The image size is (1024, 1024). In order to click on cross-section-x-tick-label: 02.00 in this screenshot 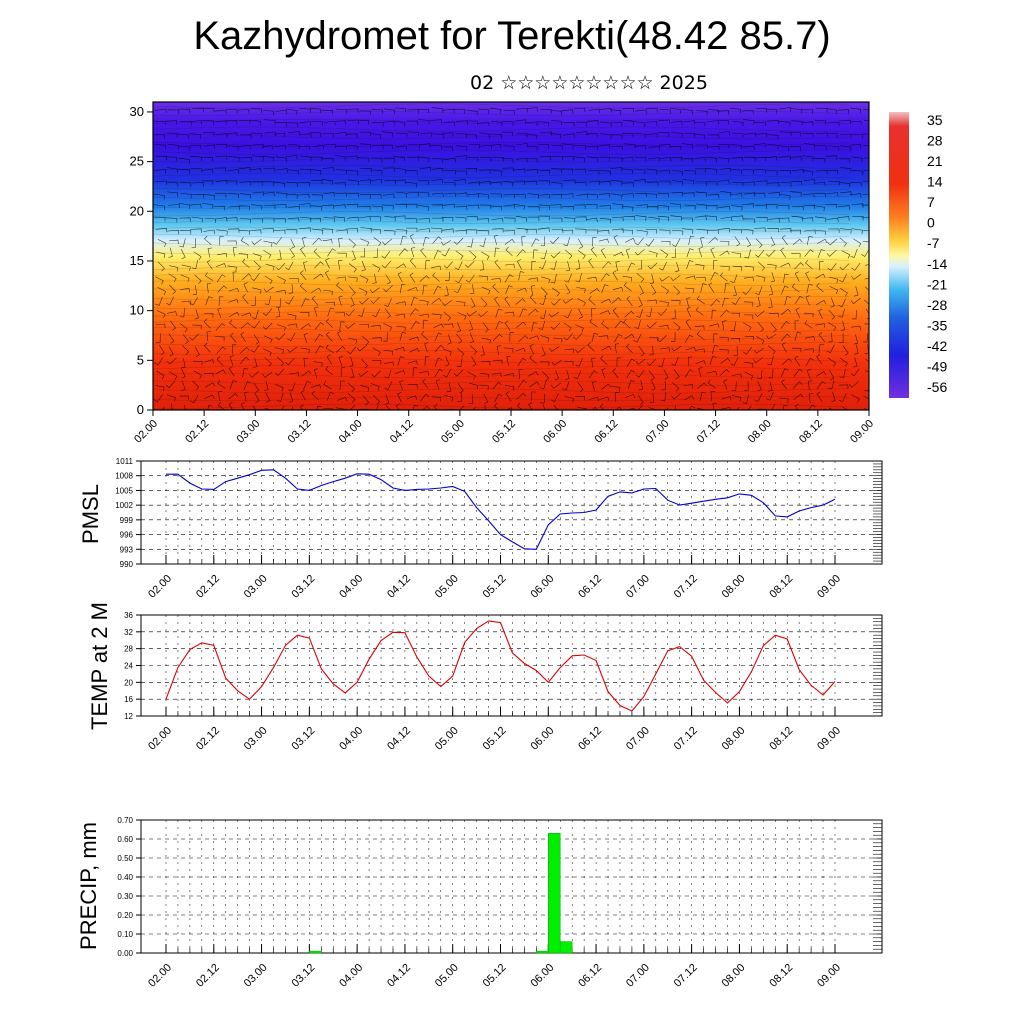, I will do `click(146, 432)`.